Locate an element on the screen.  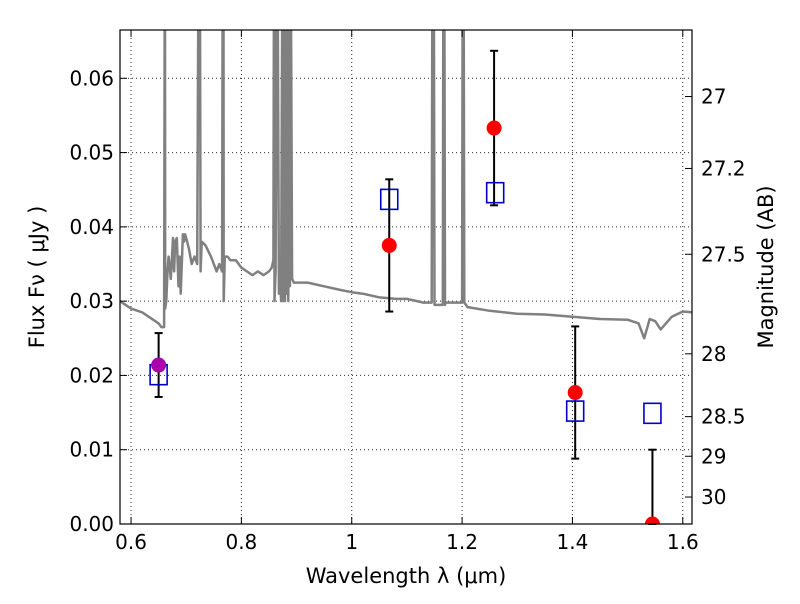
y-tick-label: 0.06 is located at coordinates (91, 78).